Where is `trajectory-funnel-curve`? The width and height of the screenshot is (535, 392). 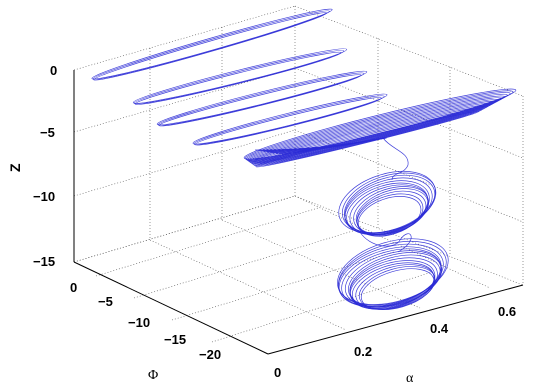
trajectory-funnel-curve is located at coordinates (334, 146).